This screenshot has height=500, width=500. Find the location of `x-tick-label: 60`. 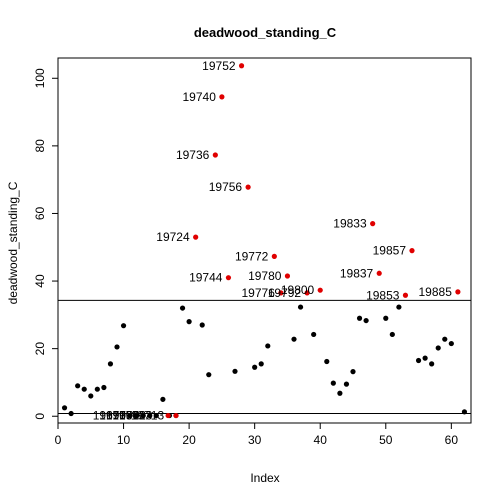

x-tick-label: 60 is located at coordinates (452, 440).